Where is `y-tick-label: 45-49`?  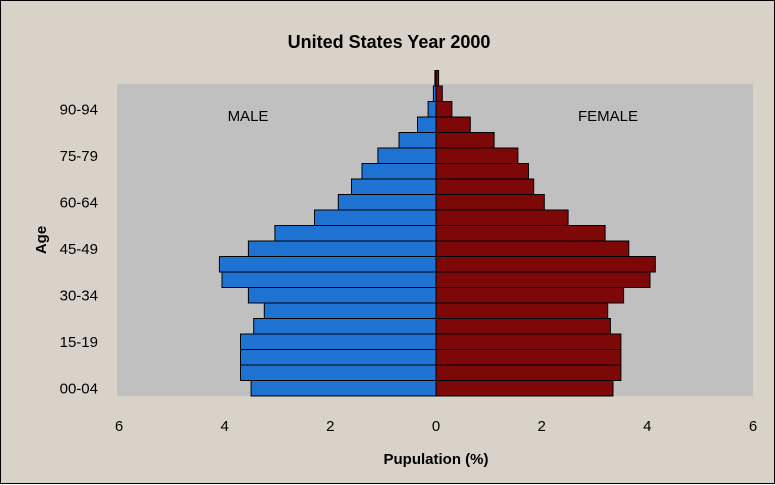 y-tick-label: 45-49 is located at coordinates (79, 249).